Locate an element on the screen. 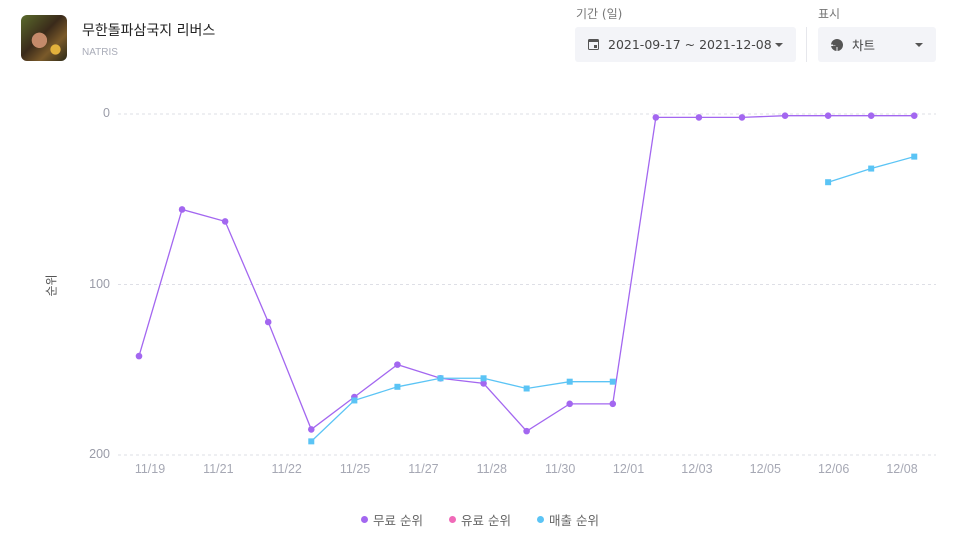 The height and width of the screenshot is (549, 960). period-select: 2021-09-17 ~ 2021-12-08 is located at coordinates (685, 44).